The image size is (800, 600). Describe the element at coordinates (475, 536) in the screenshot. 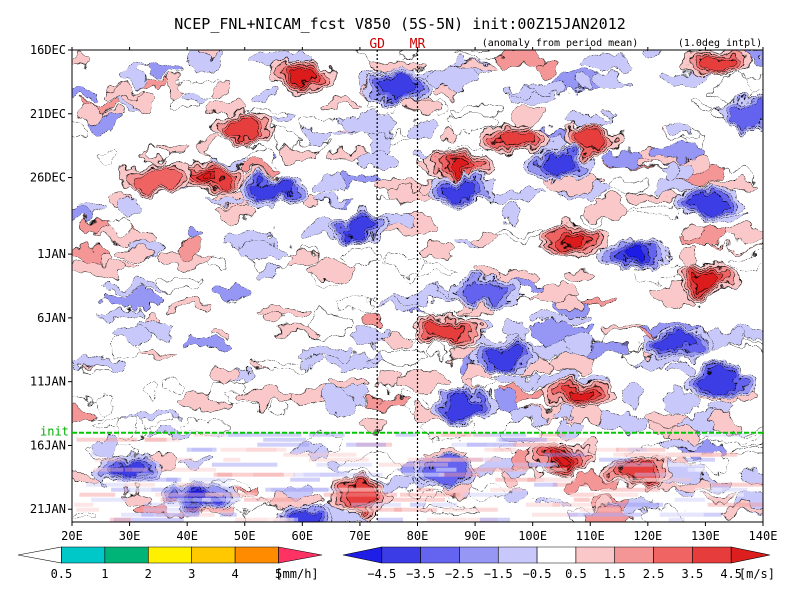

I see `x-tick-label: 90E` at that location.